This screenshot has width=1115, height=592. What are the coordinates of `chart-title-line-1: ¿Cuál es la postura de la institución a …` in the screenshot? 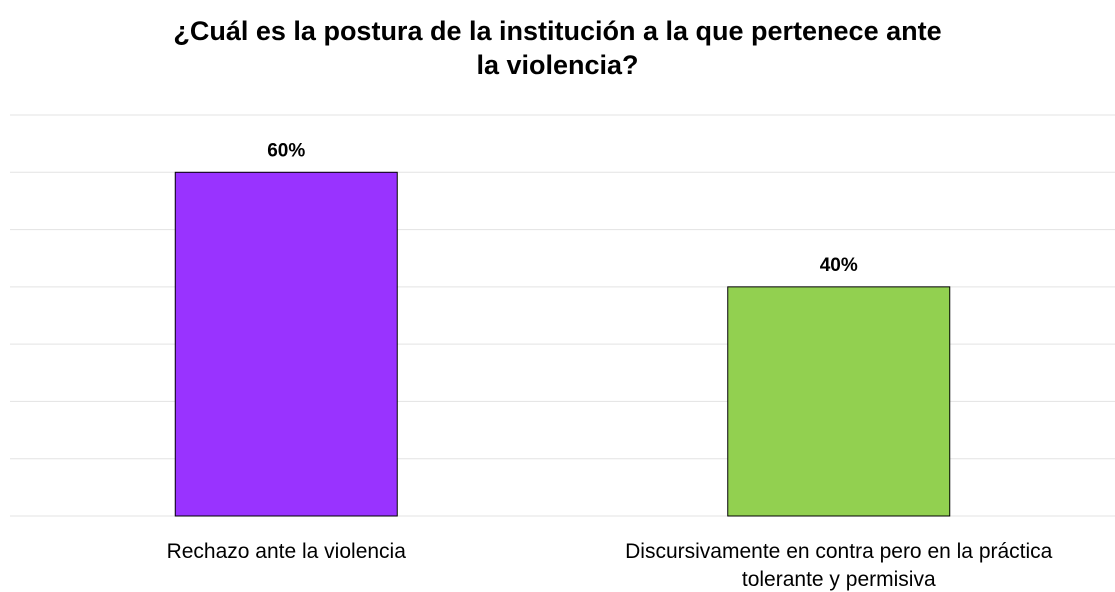 It's located at (557, 31).